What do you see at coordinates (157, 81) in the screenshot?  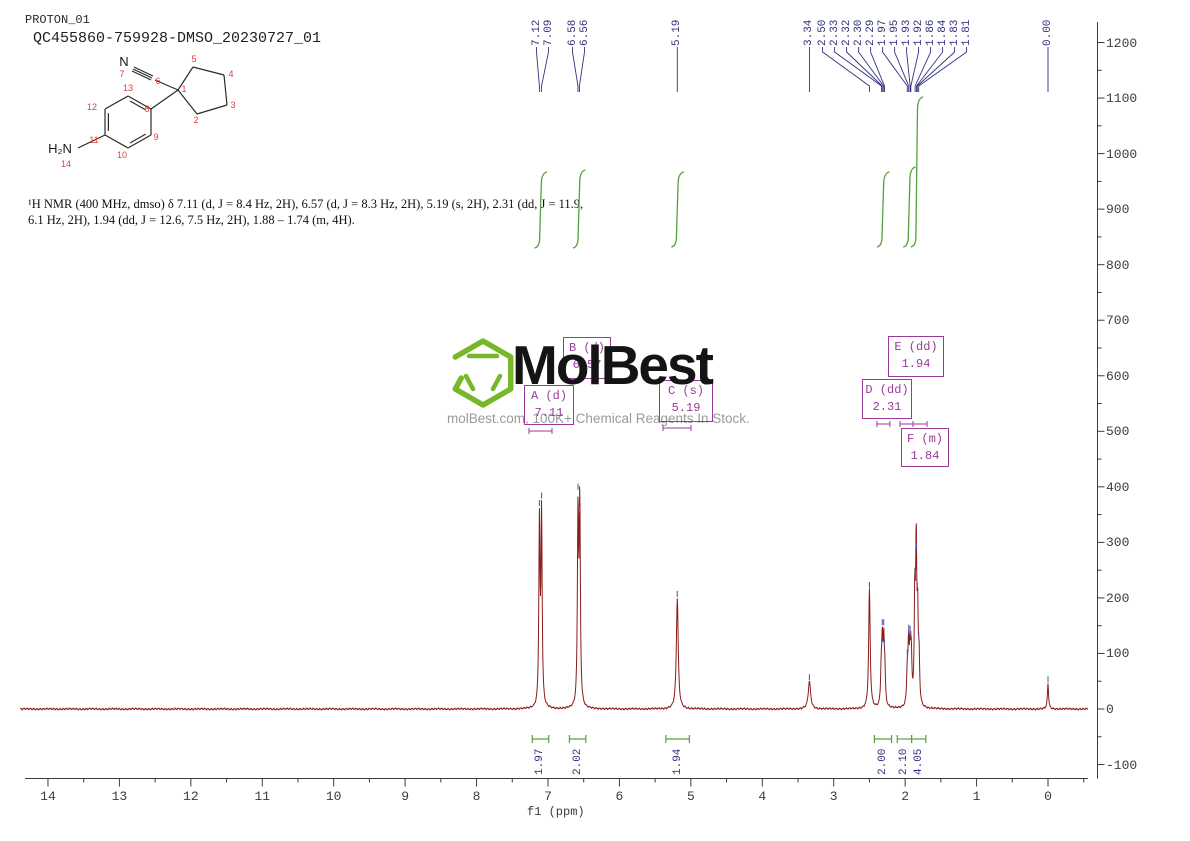 I see `svg-text: 6` at bounding box center [157, 81].